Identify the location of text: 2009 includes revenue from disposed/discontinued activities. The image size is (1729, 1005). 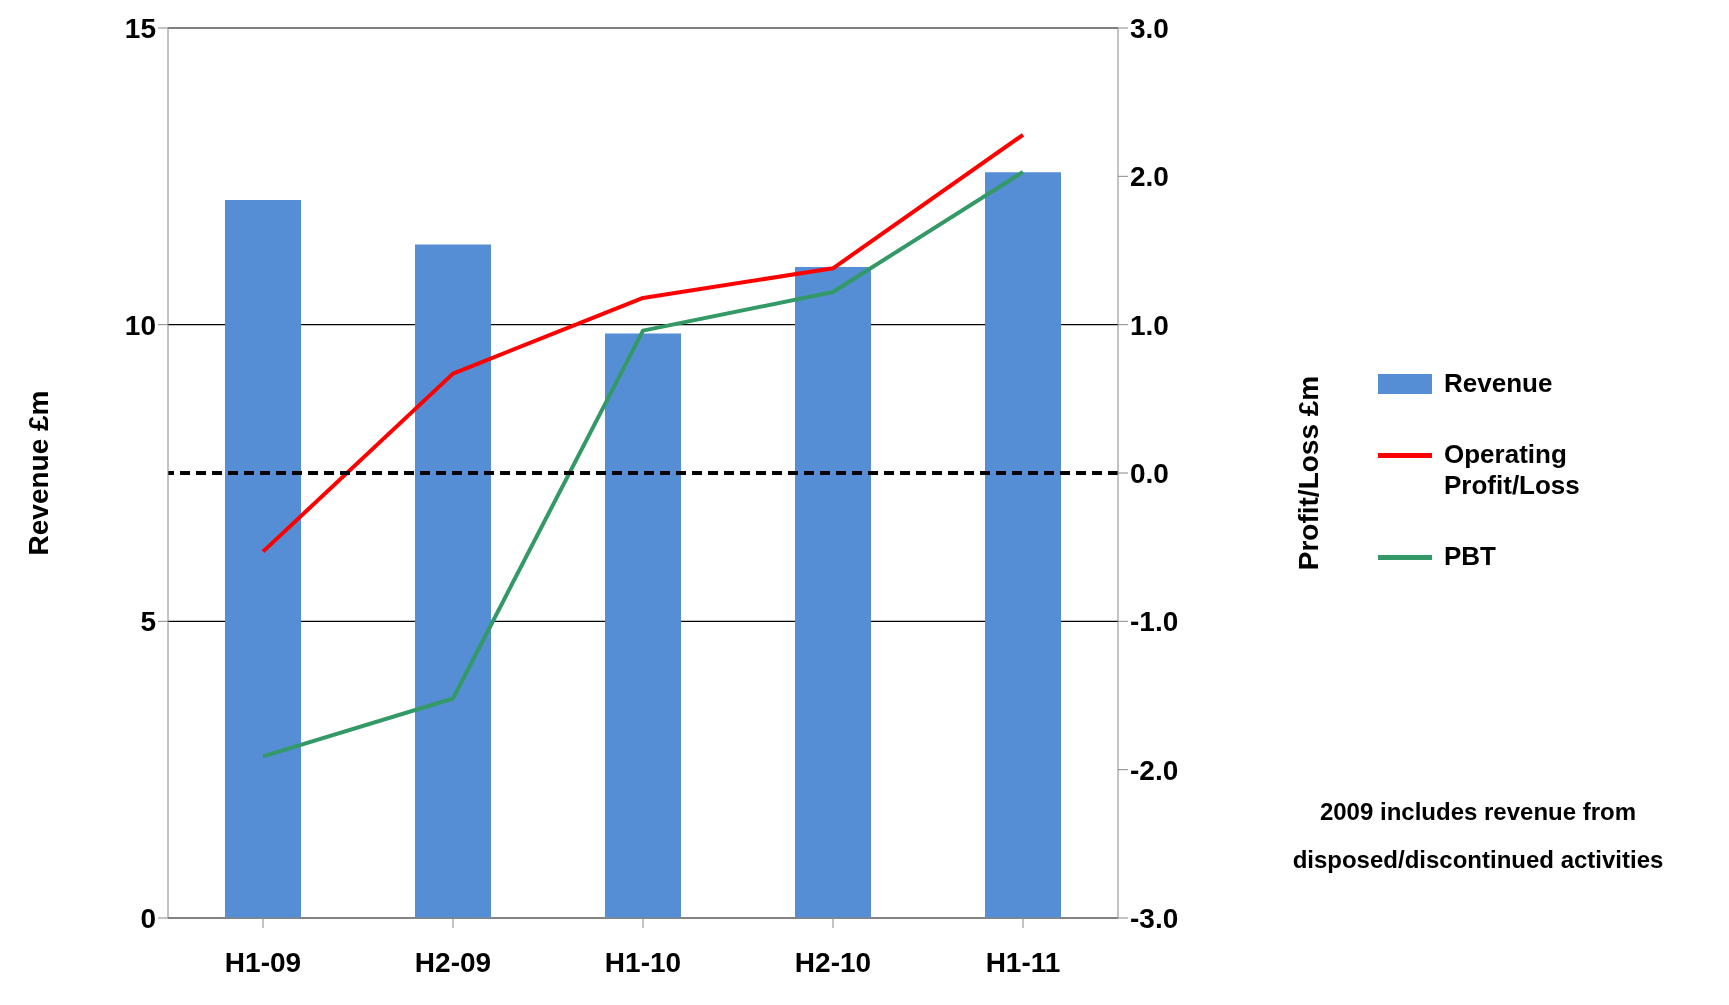
(1478, 836).